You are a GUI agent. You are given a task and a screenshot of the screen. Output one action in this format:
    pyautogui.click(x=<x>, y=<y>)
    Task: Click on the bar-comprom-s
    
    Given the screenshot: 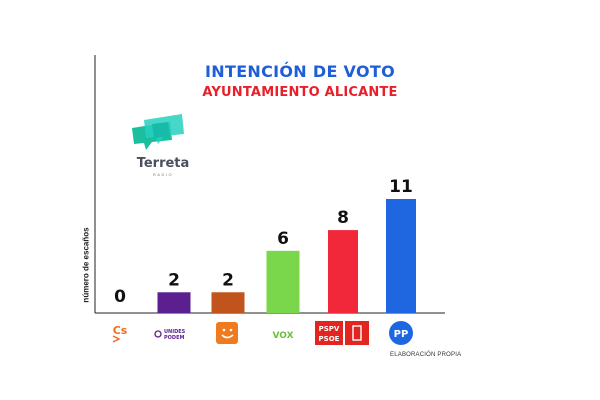 What is the action you would take?
    pyautogui.click(x=228, y=302)
    